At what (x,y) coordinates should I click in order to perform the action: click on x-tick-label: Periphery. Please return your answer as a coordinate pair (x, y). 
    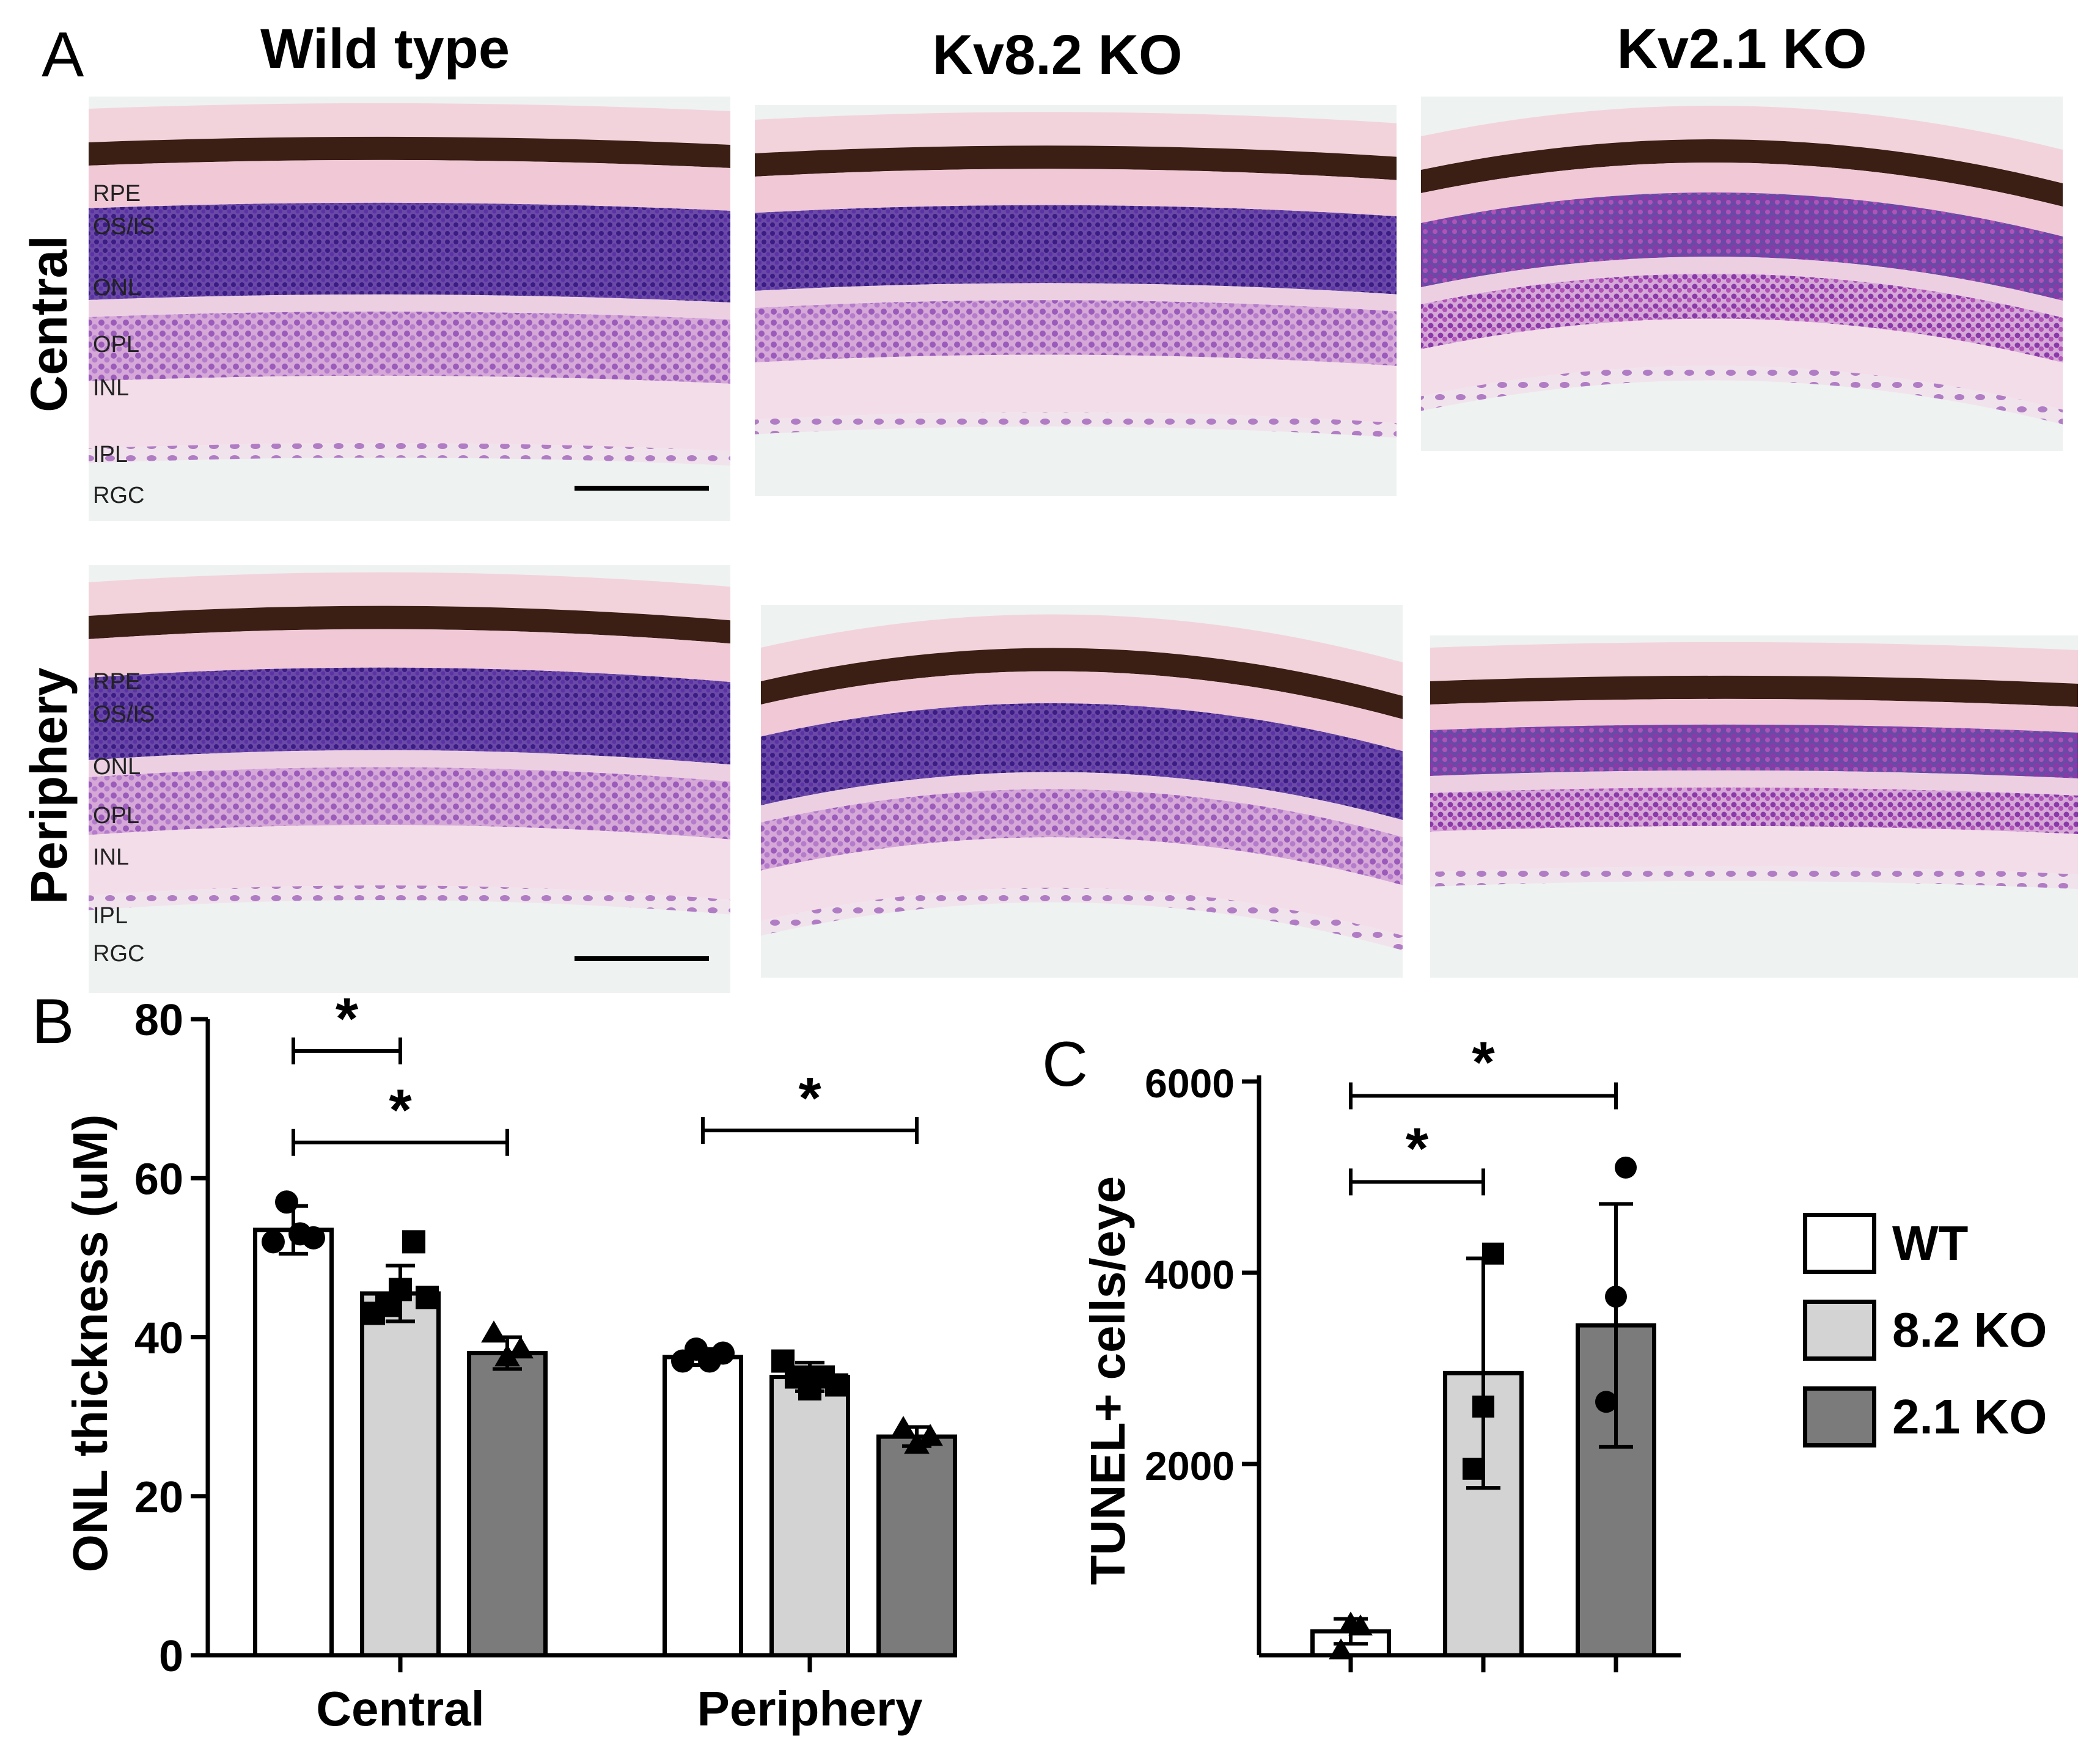
    Looking at the image, I should click on (810, 1709).